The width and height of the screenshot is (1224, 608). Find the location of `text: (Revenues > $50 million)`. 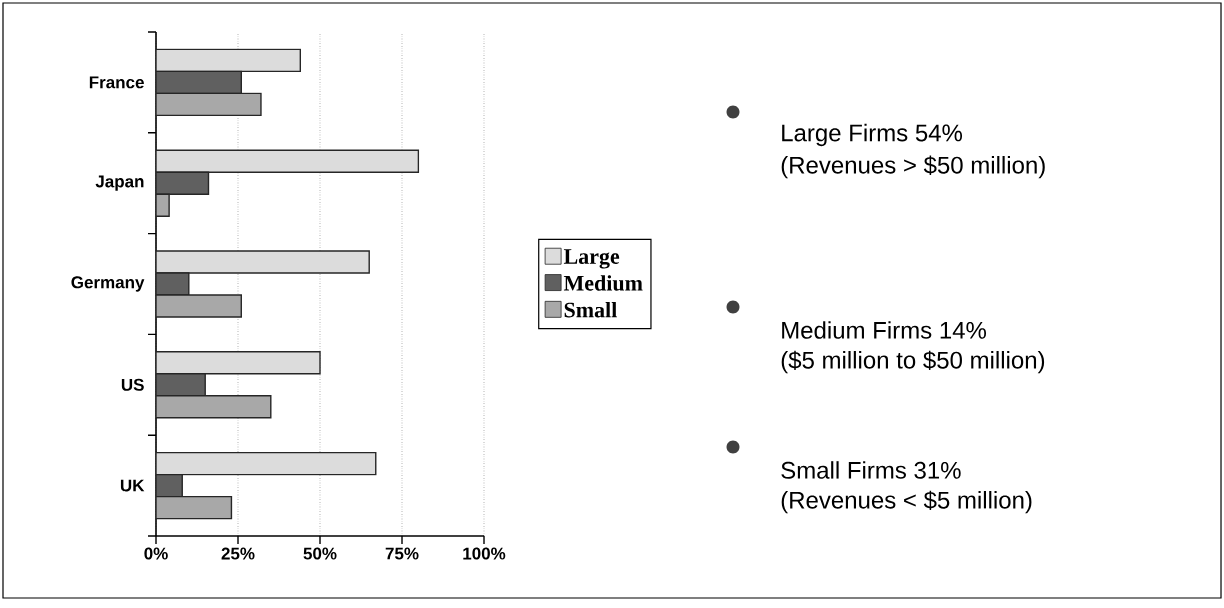

text: (Revenues > $50 million) is located at coordinates (913, 167).